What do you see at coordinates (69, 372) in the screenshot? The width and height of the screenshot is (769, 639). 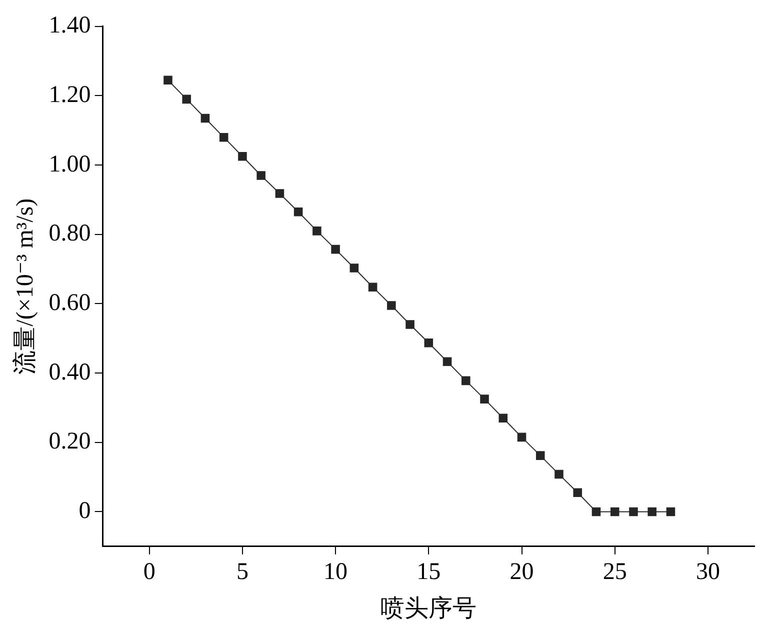 I see `y-tick-label: 0.40` at bounding box center [69, 372].